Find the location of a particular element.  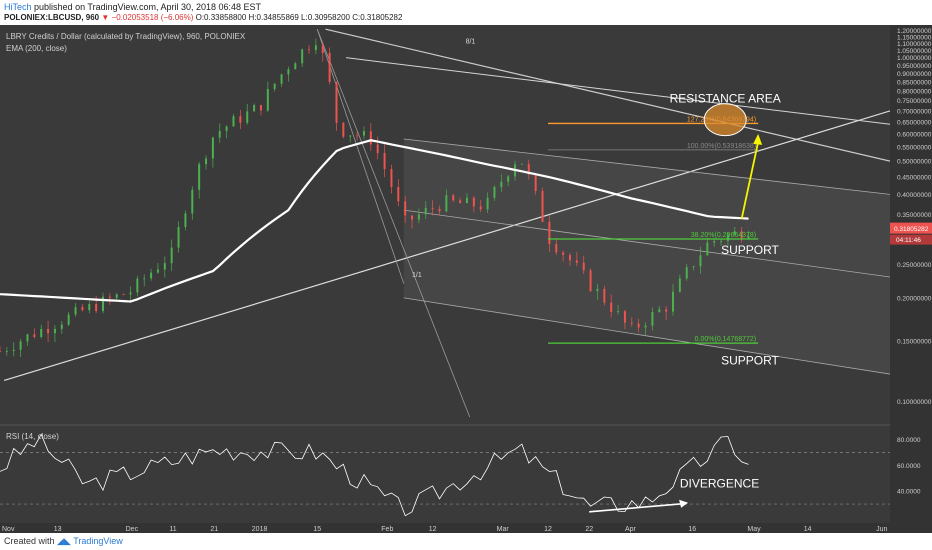

price-tick-label: 0.65000000 is located at coordinates (914, 122).